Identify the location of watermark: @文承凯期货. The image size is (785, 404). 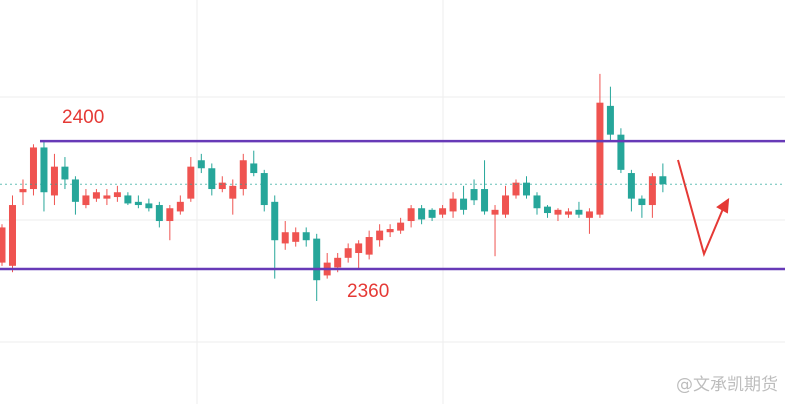
(727, 385).